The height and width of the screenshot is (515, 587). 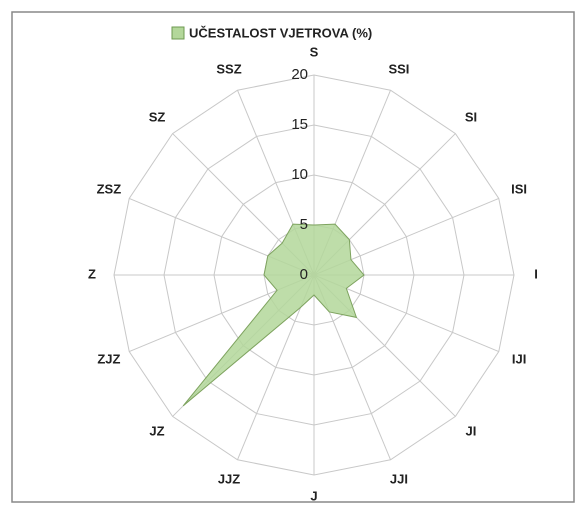 I want to click on legend-label: UČESTALOST VJETROVA (%), so click(x=280, y=32).